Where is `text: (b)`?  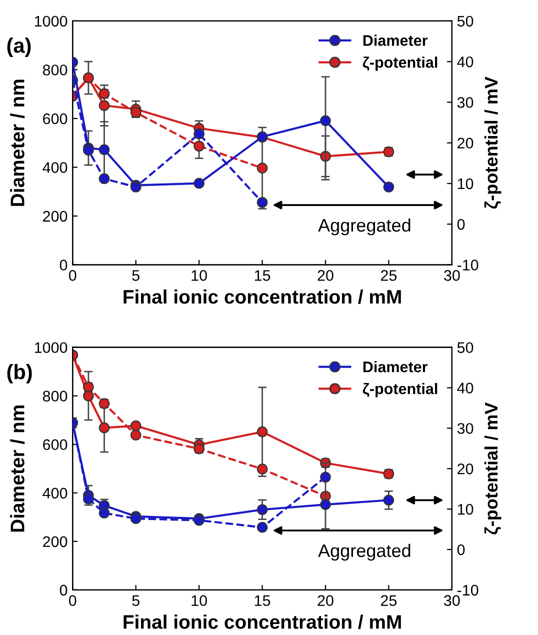
text: (b) is located at coordinates (19, 374).